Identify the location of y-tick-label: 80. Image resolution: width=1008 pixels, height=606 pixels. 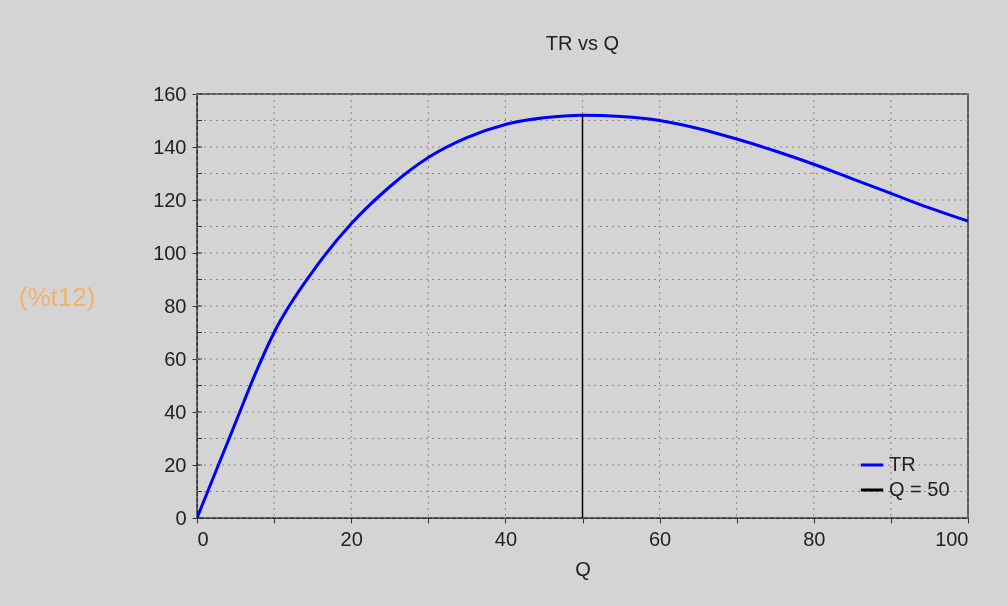
(175, 305).